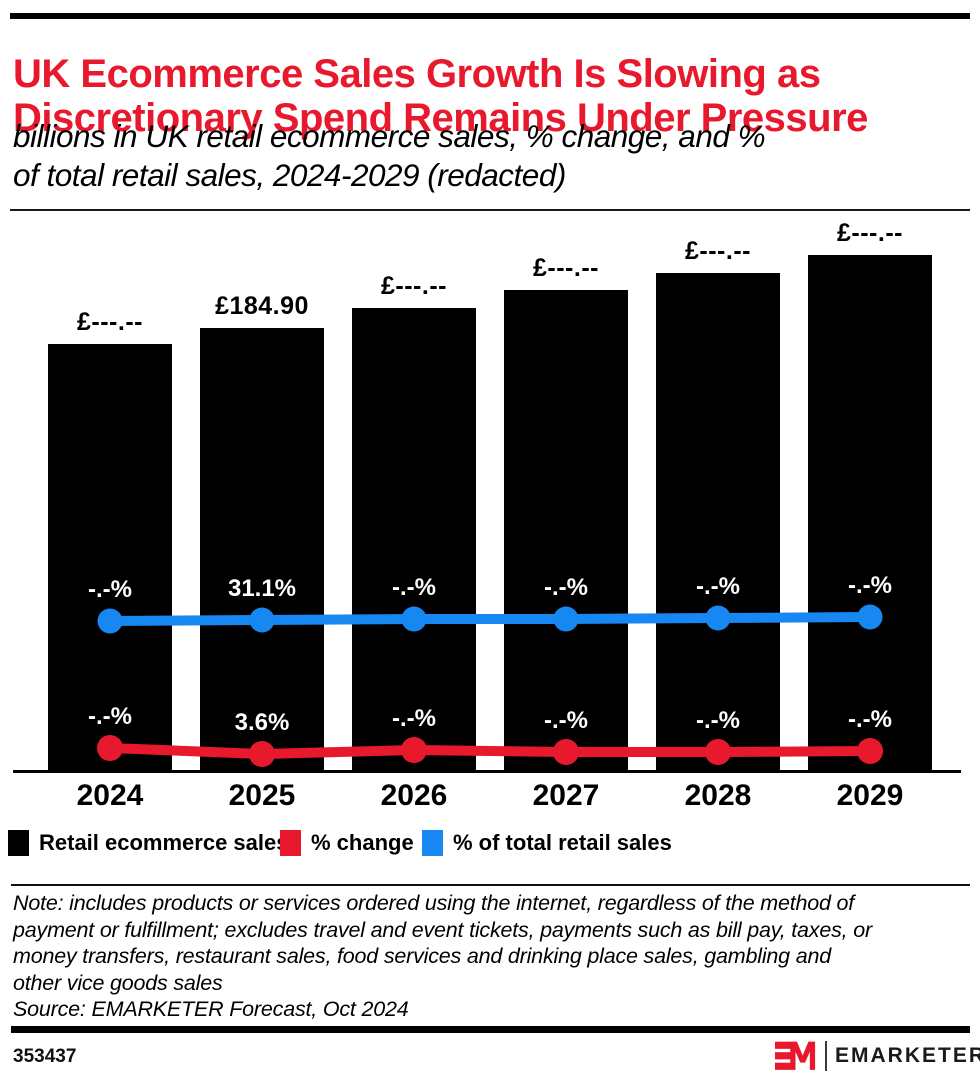 Image resolution: width=980 pixels, height=1083 pixels. What do you see at coordinates (414, 750) in the screenshot?
I see `pct-change-dot-2026` at bounding box center [414, 750].